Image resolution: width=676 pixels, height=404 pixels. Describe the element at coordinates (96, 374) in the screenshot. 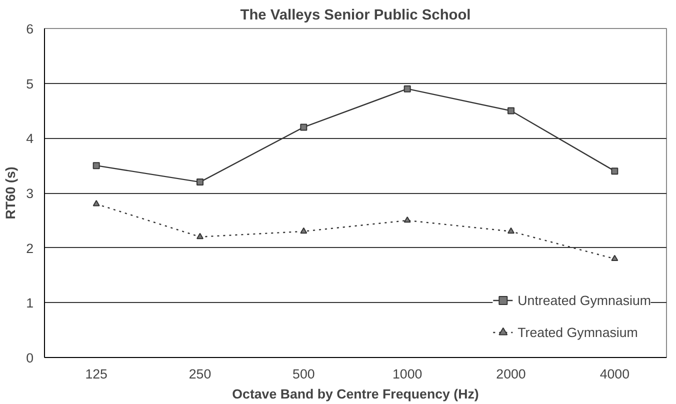

I see `x-tick-label: 125` at that location.